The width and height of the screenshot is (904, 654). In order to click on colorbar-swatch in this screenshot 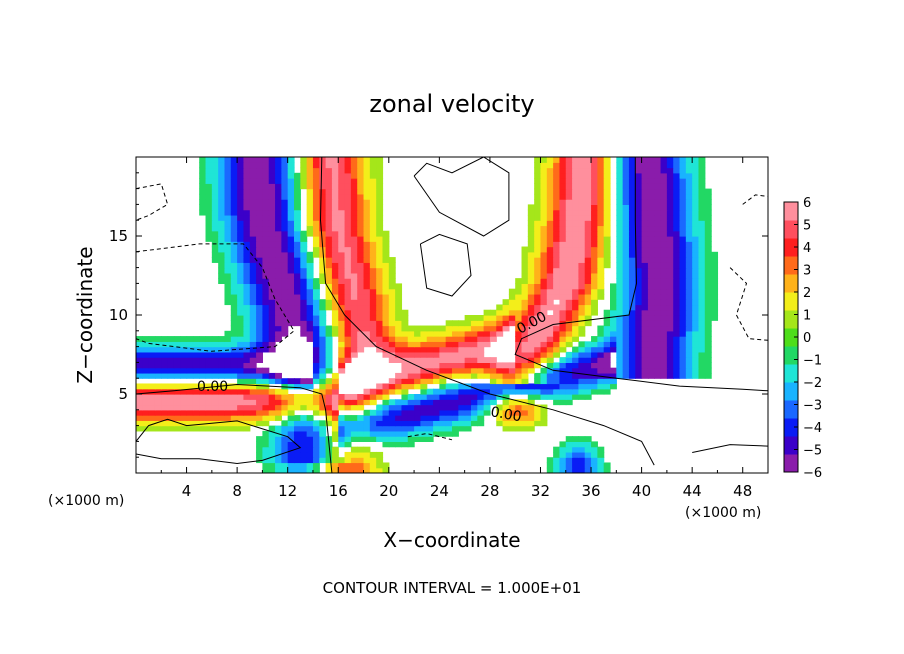, I will do `click(791, 337)`.